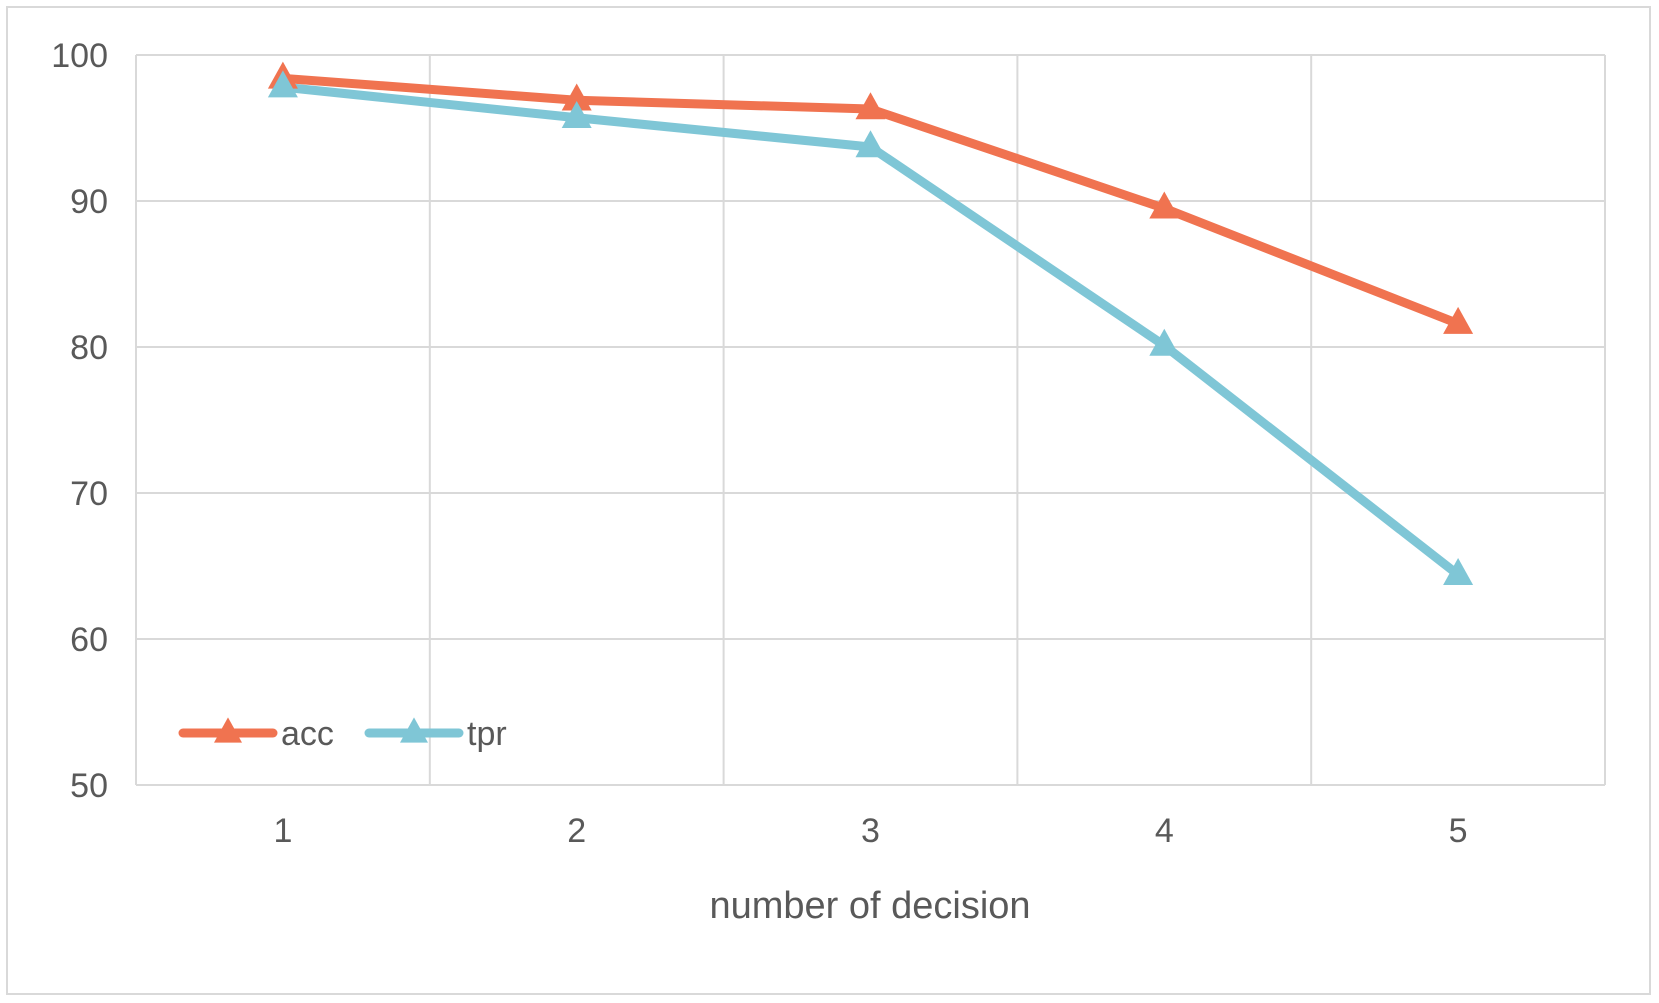  I want to click on legend-marker-tpr, so click(414, 730).